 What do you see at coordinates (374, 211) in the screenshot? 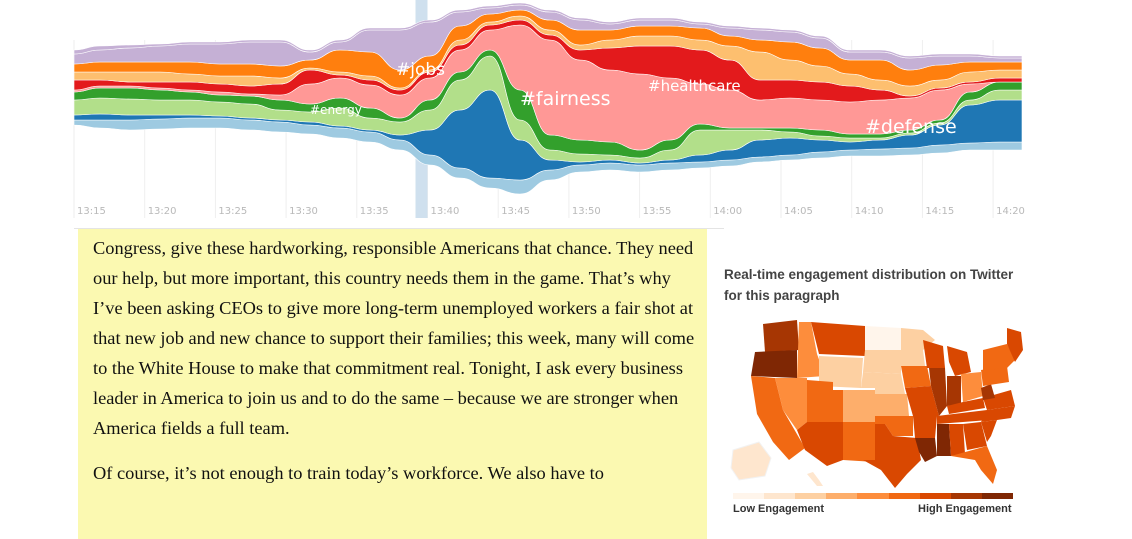
I see `time-tick-label: 13:35` at bounding box center [374, 211].